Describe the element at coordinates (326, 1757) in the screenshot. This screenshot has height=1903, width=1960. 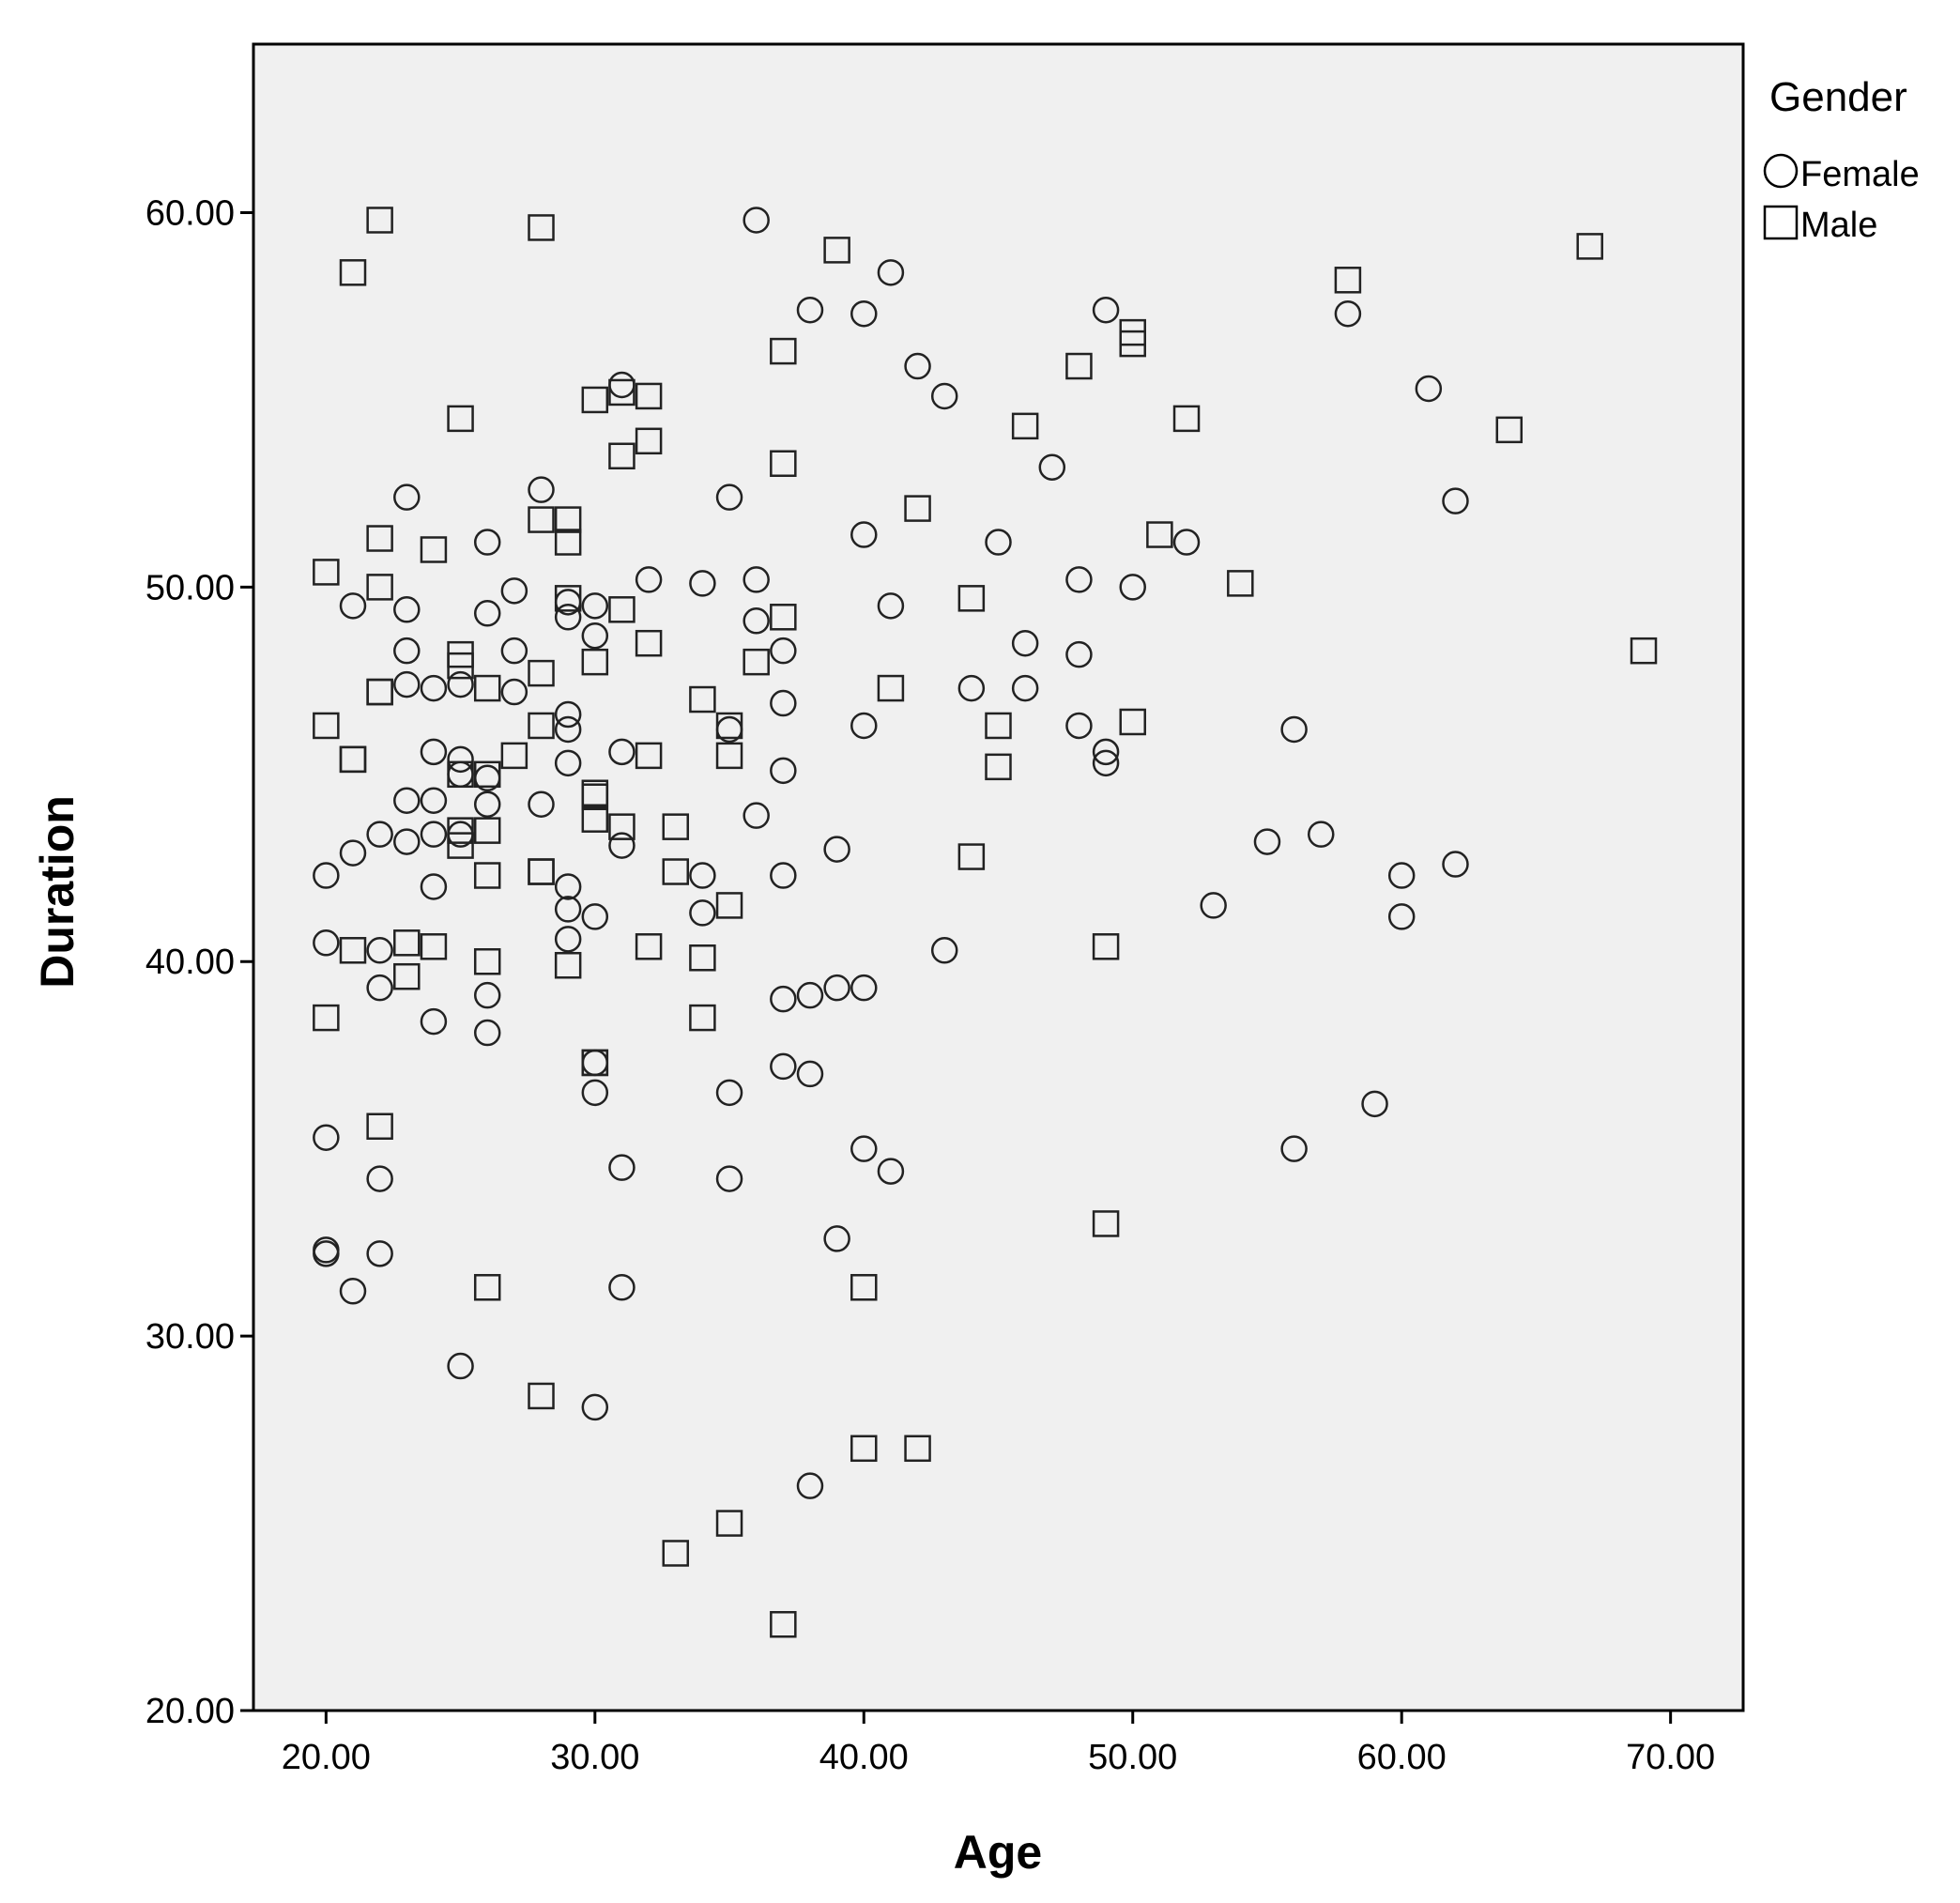
I see `x-tick-label: 20.00` at that location.